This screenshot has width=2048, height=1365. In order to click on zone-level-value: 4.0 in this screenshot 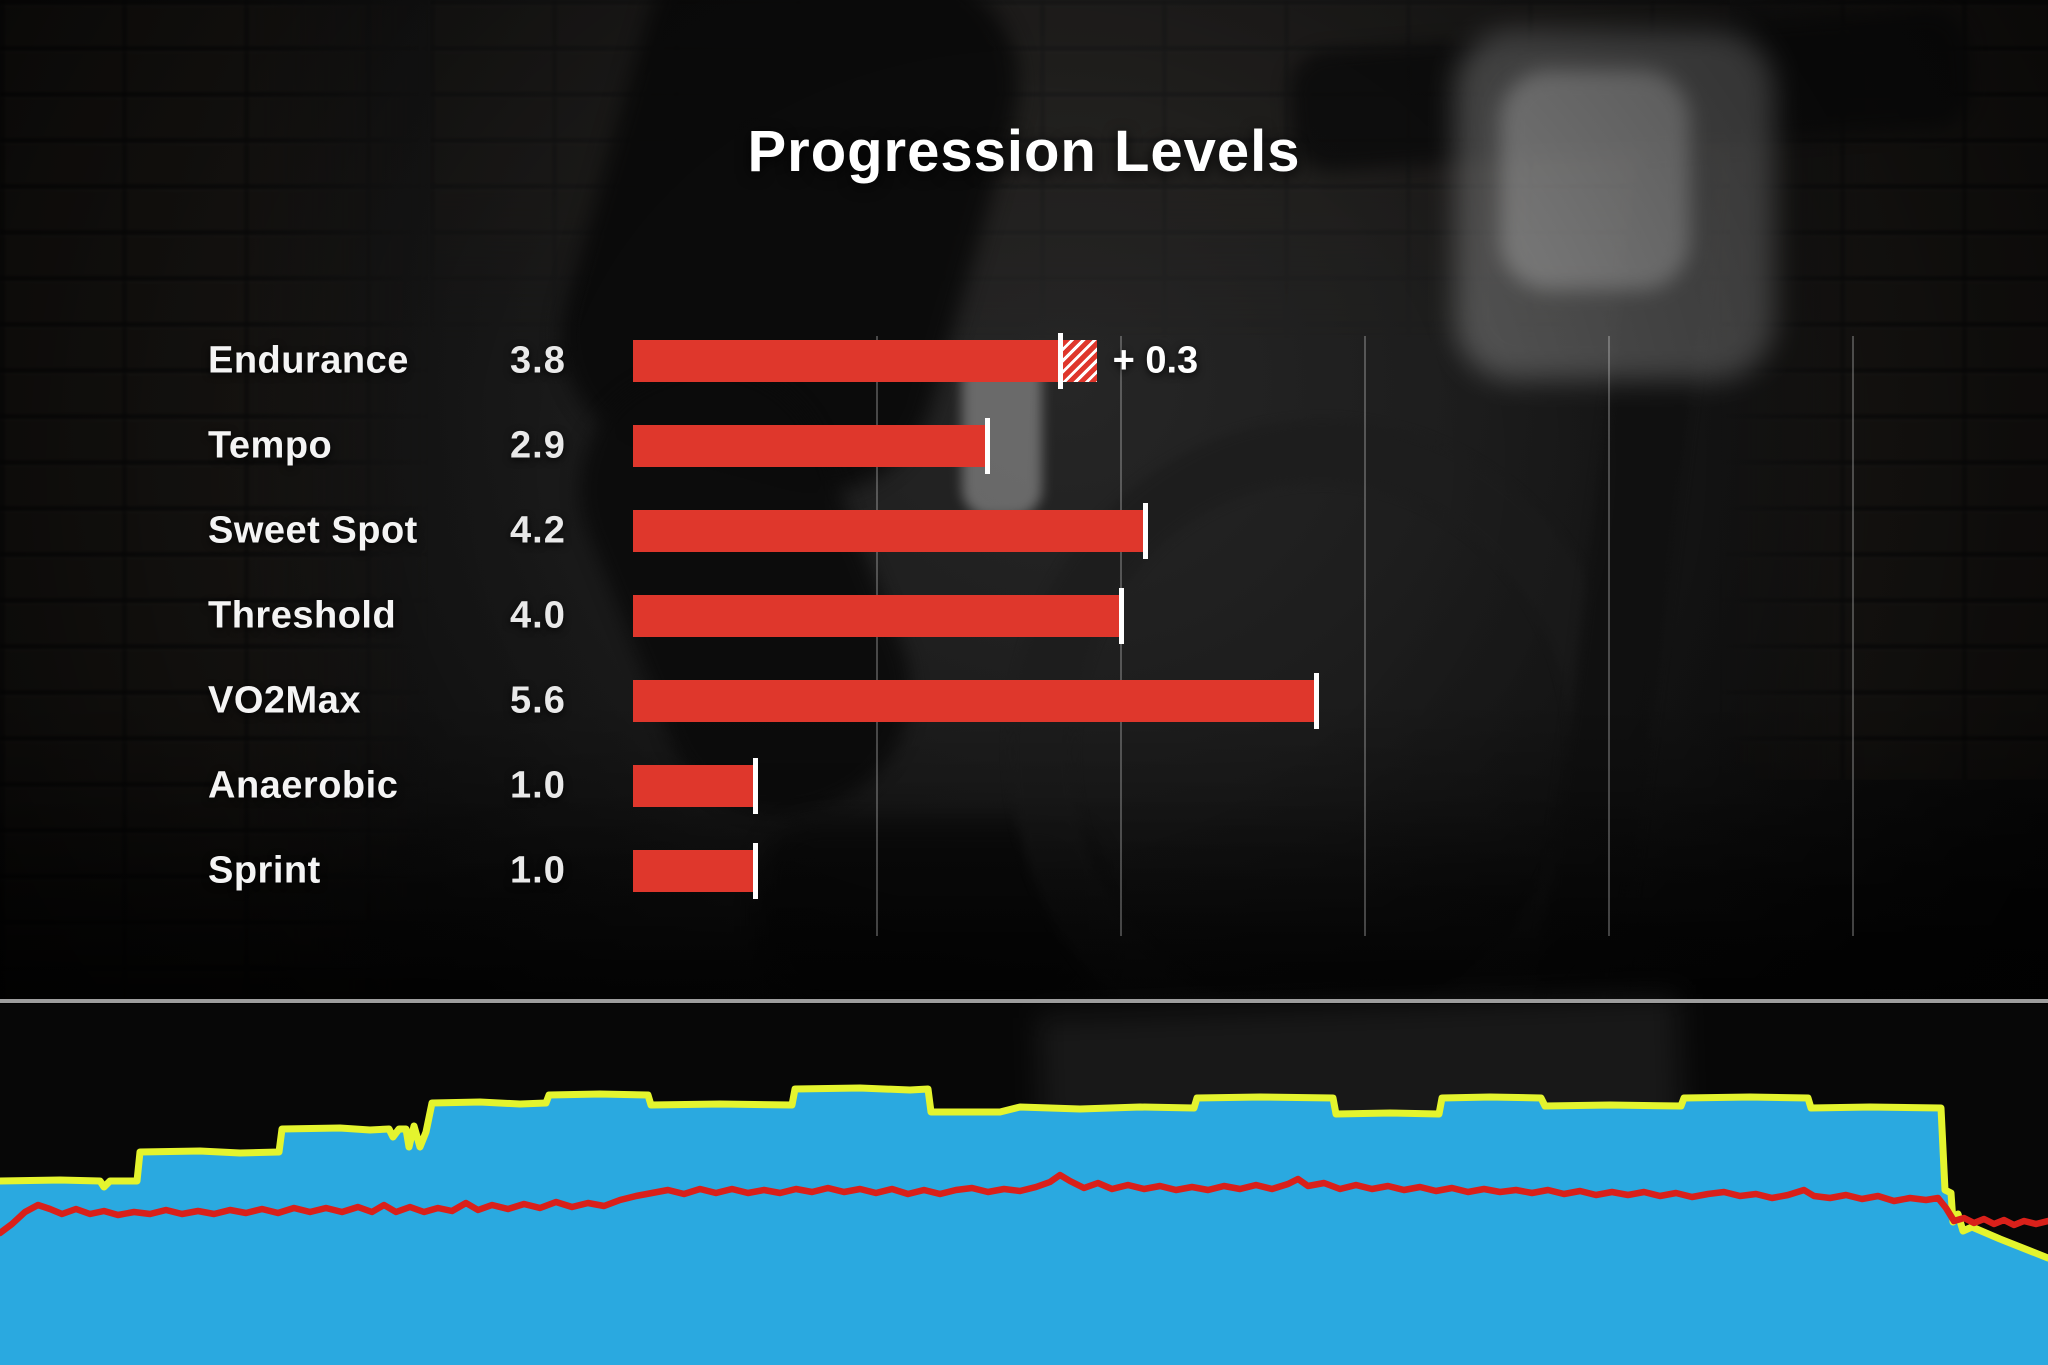, I will do `click(538, 615)`.